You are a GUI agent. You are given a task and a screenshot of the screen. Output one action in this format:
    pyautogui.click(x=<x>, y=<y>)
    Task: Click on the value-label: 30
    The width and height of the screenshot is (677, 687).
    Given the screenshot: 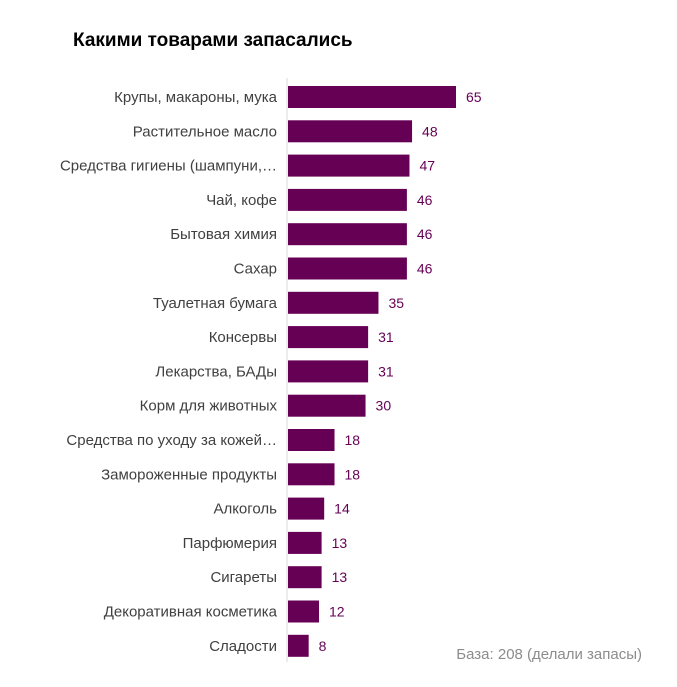 What is the action you would take?
    pyautogui.click(x=384, y=406)
    